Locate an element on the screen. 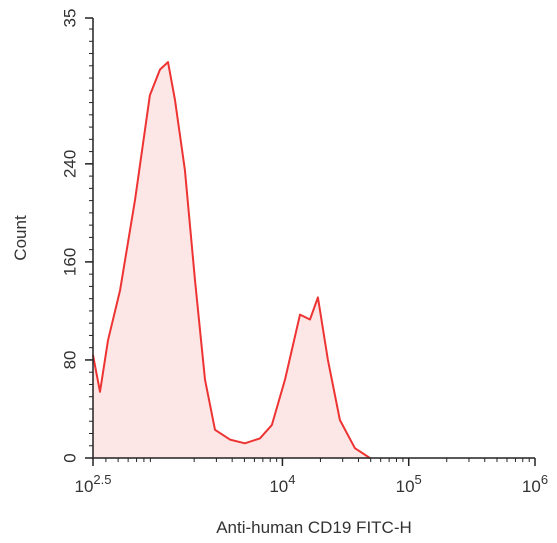  x-tick-label: 10⁶ is located at coordinates (535, 484).